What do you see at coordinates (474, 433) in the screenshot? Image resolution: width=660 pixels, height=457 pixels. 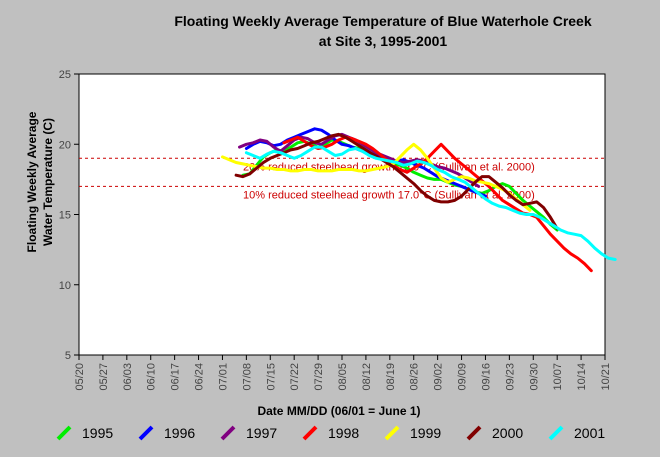 I see `legend-swatch-2000` at bounding box center [474, 433].